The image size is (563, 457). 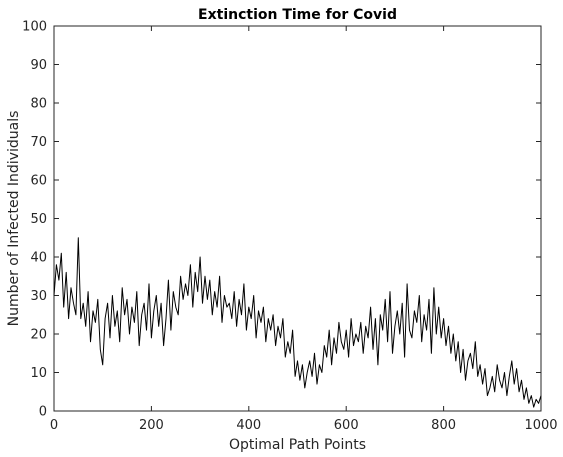 I want to click on x-tick-label: 600, so click(x=346, y=425).